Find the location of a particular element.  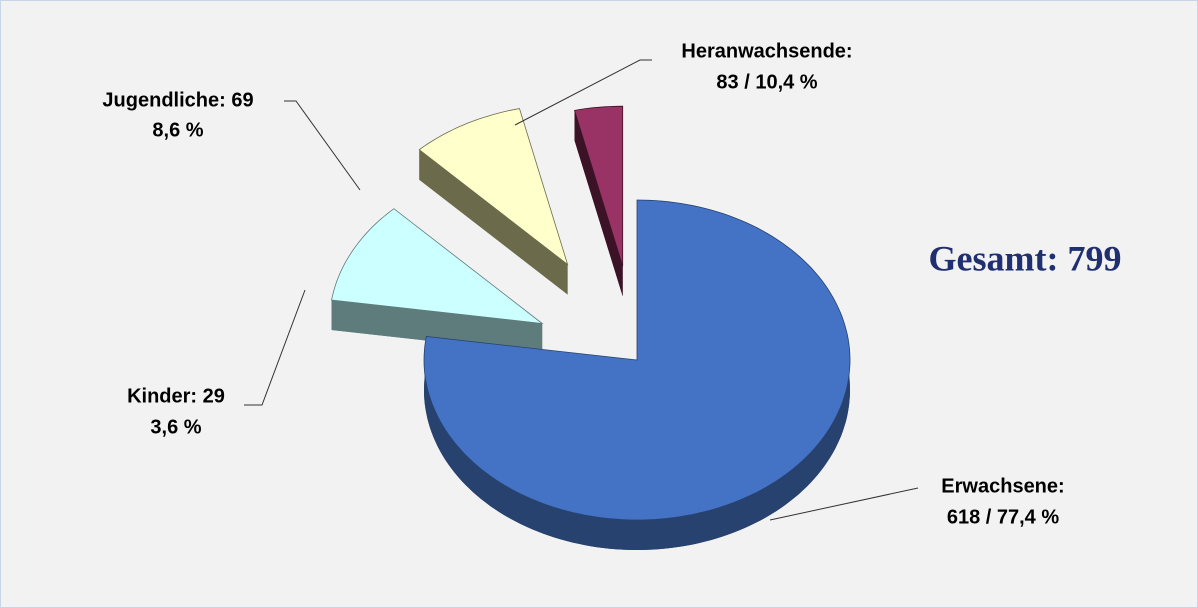

annotation: Gesamt: 799 is located at coordinates (1025, 258).